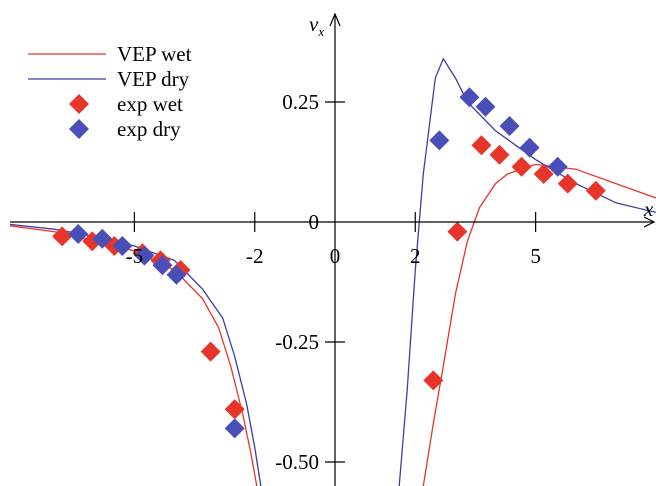 Image resolution: width=656 pixels, height=486 pixels. I want to click on legend-label-vep-dry: VEP dry, so click(153, 79).